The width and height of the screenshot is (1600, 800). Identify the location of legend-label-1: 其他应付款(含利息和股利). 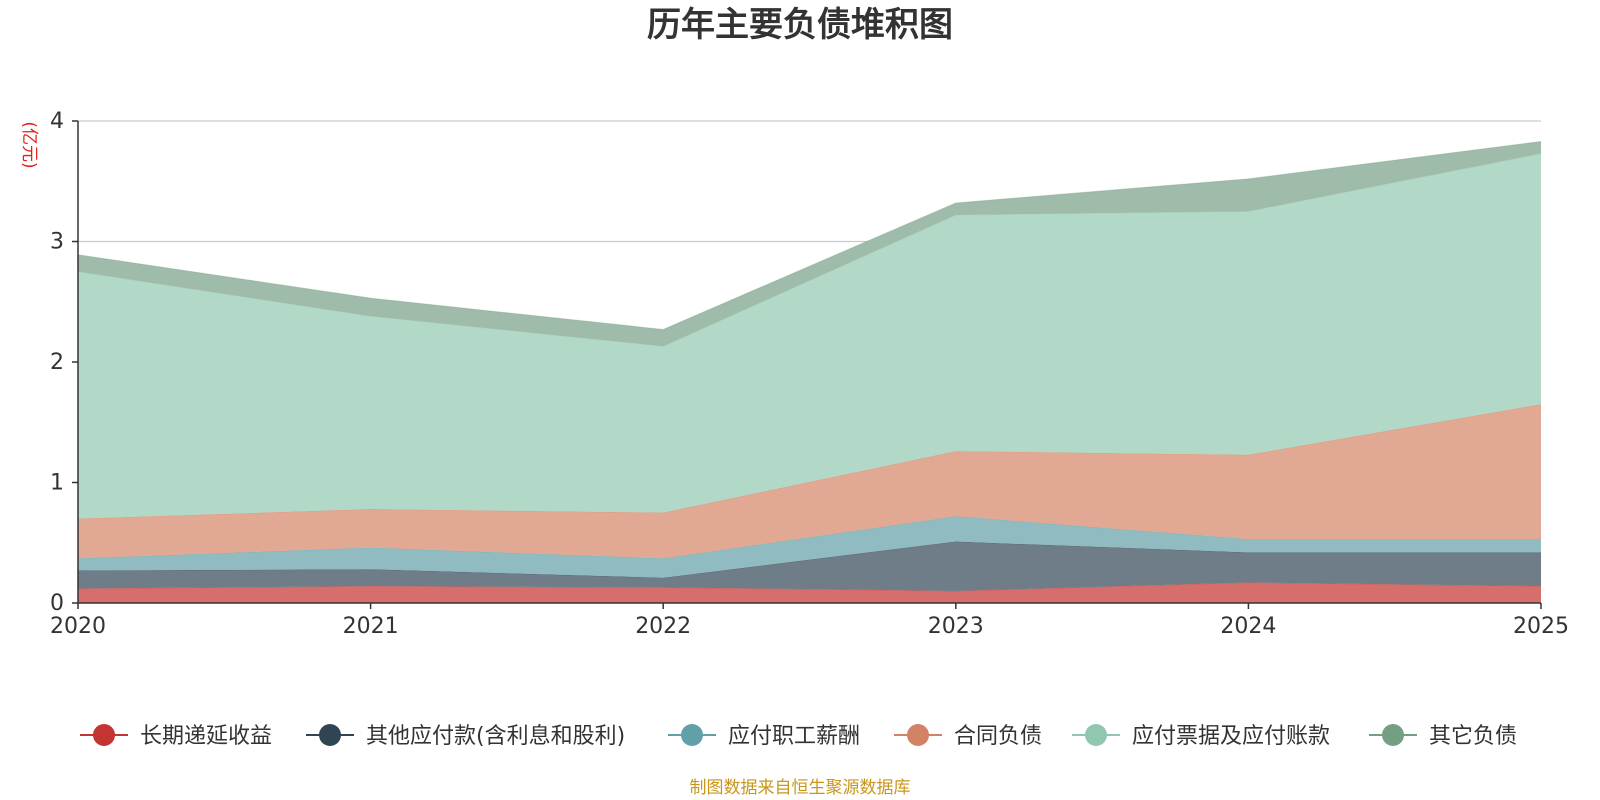
(495, 736).